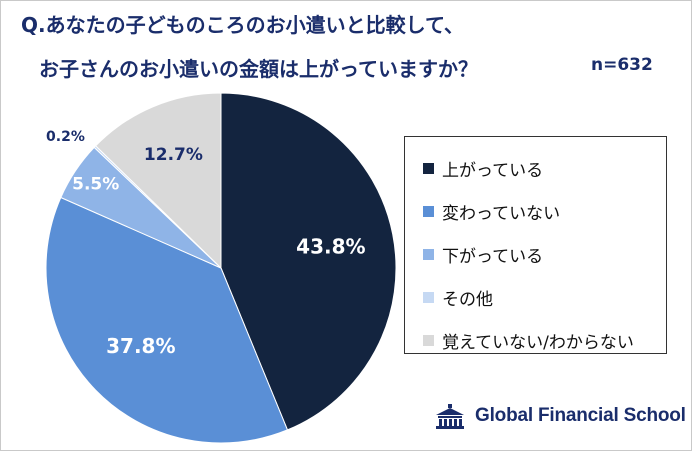  I want to click on legend-label: その他, so click(467, 300).